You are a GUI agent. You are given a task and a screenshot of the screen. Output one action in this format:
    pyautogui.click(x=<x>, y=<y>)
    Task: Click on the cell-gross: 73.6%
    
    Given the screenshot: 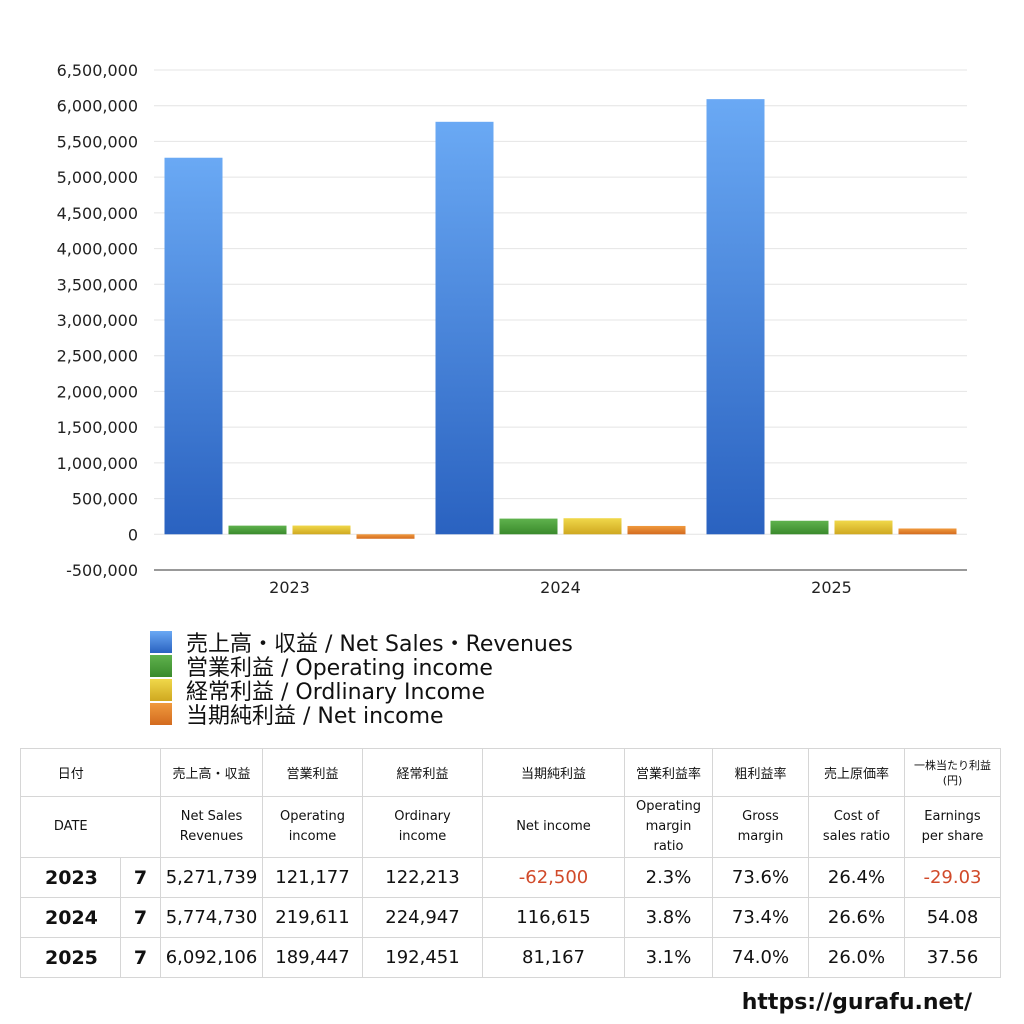 What is the action you would take?
    pyautogui.click(x=760, y=877)
    